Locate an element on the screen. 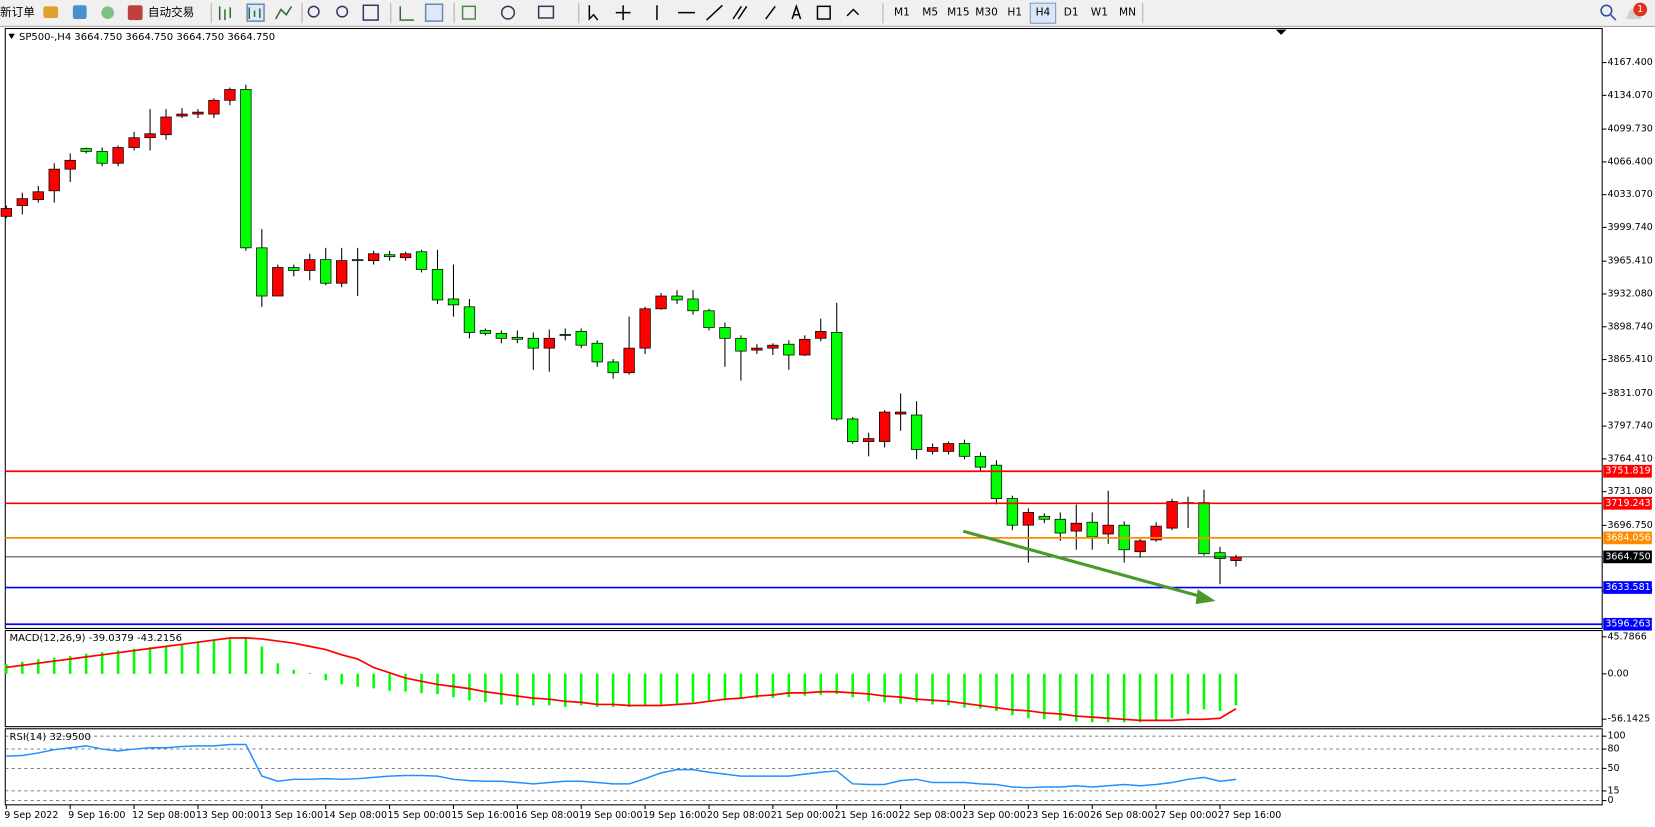 The width and height of the screenshot is (1655, 827). shift-icon is located at coordinates (434, 12).